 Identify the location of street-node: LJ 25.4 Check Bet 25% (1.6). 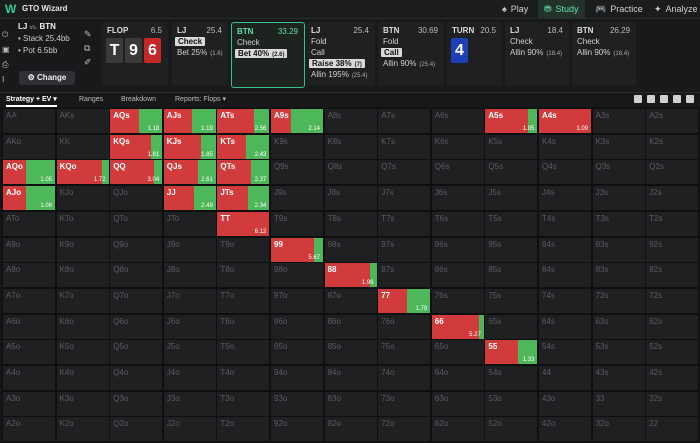
(200, 54).